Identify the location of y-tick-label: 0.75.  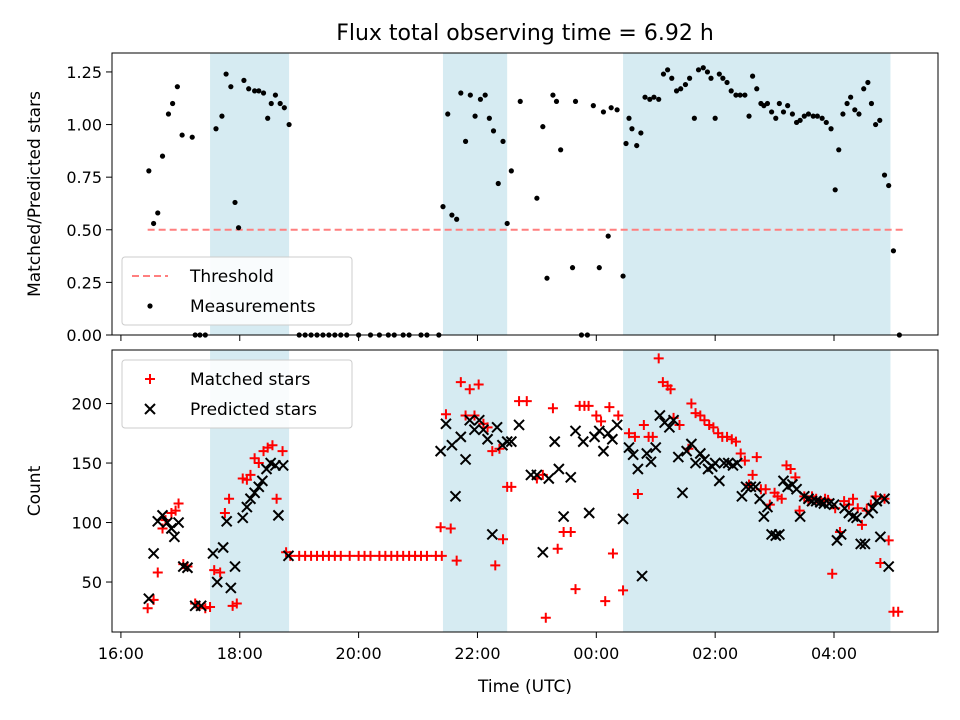
(84, 177).